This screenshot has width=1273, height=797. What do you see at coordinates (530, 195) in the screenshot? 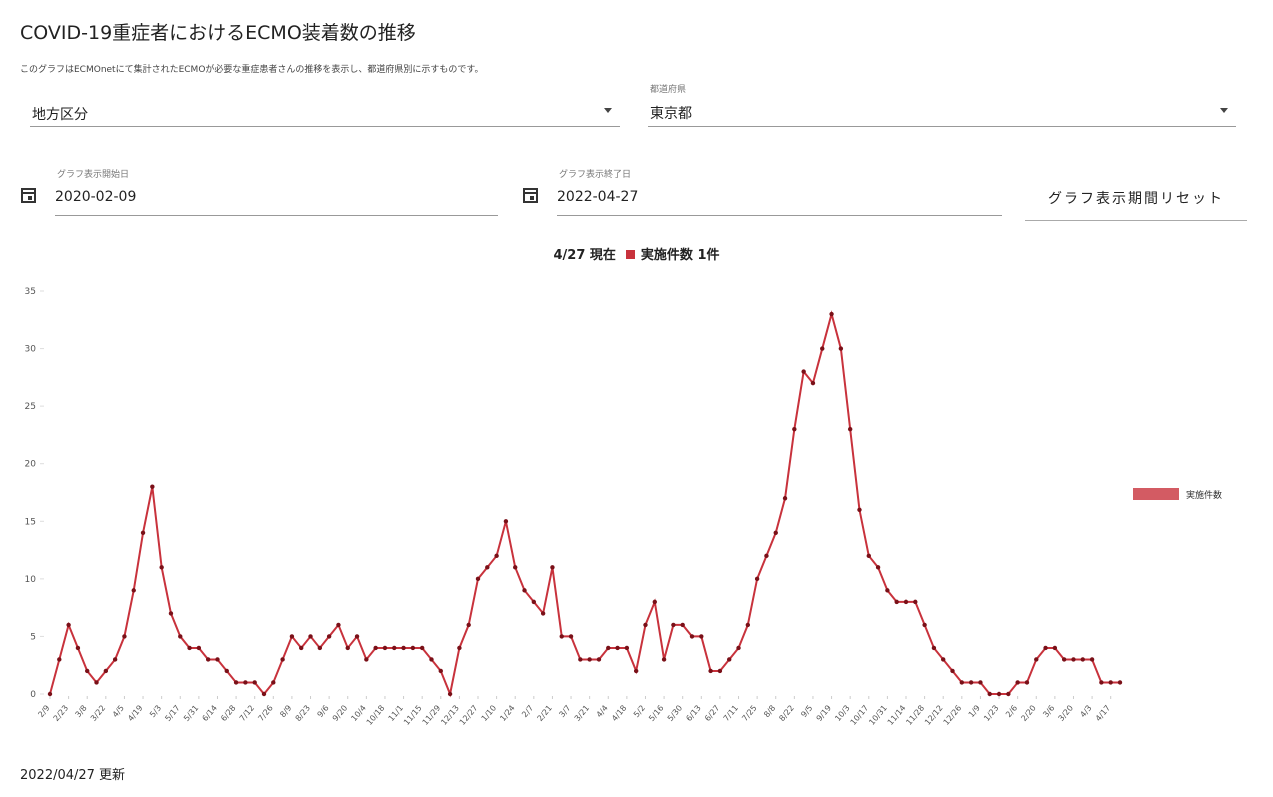
I see `calendar-icon` at bounding box center [530, 195].